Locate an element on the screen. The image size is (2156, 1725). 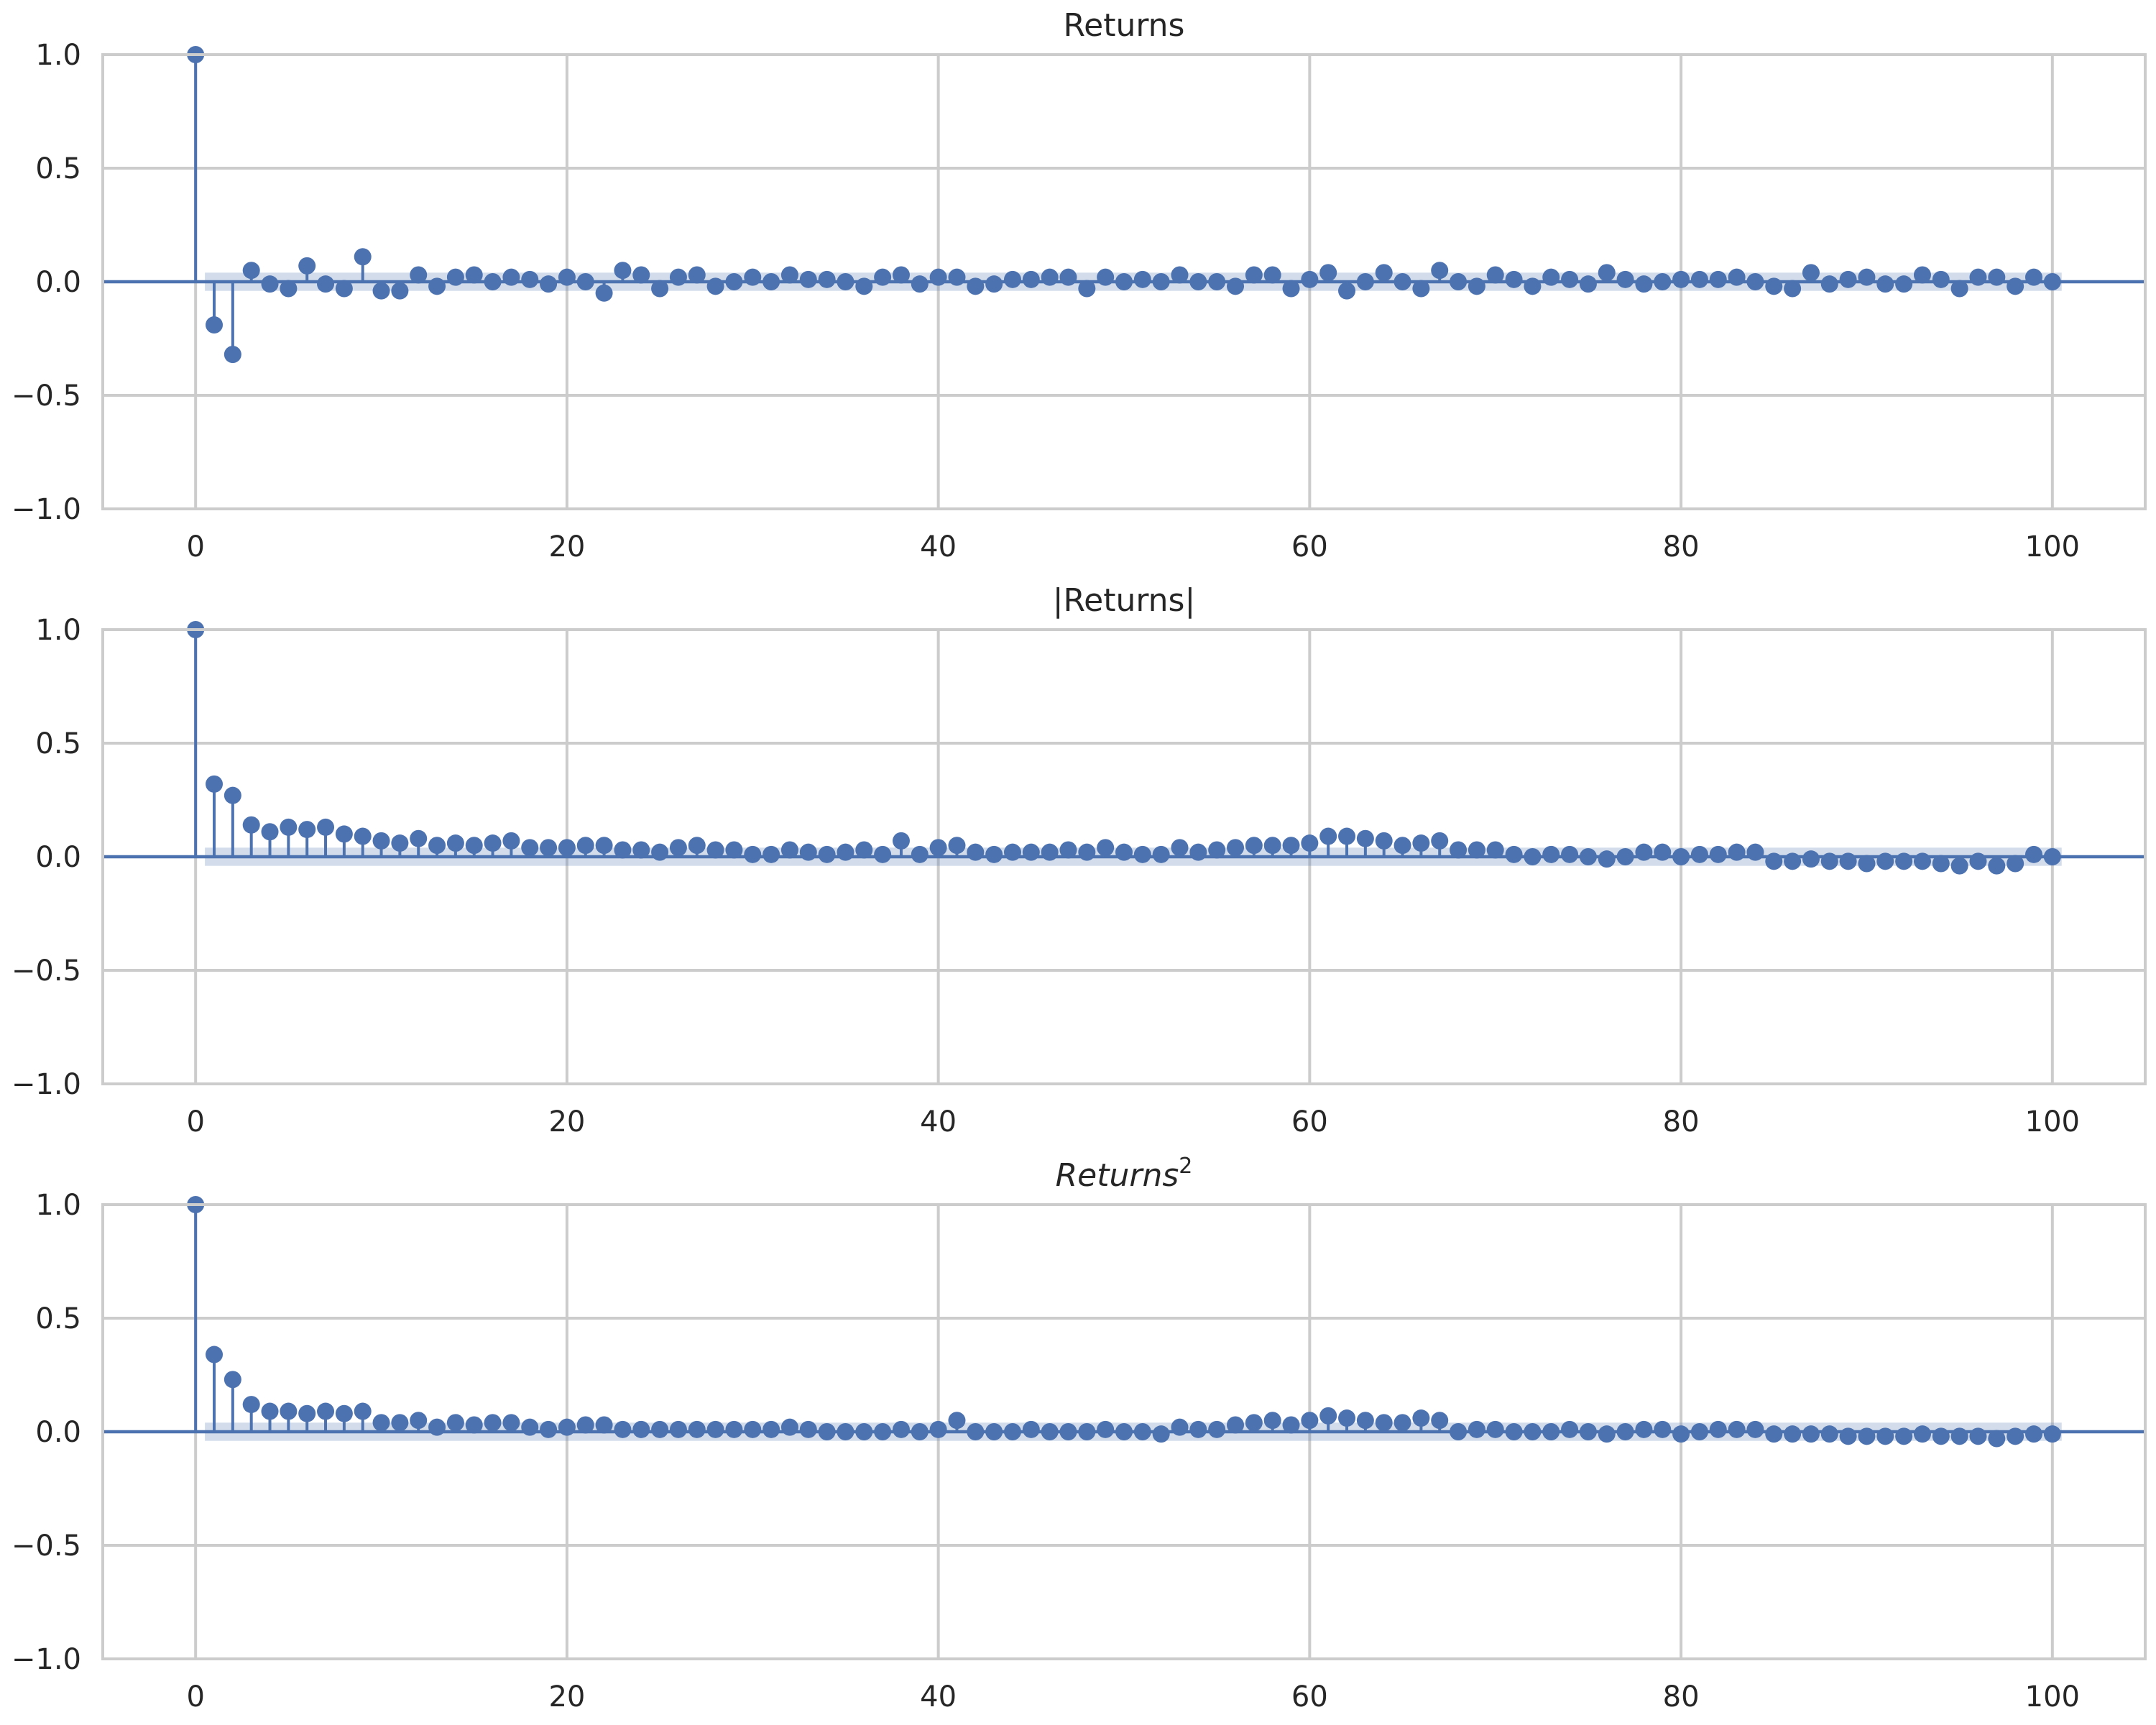
x-tick-label: 40 is located at coordinates (938, 1121).